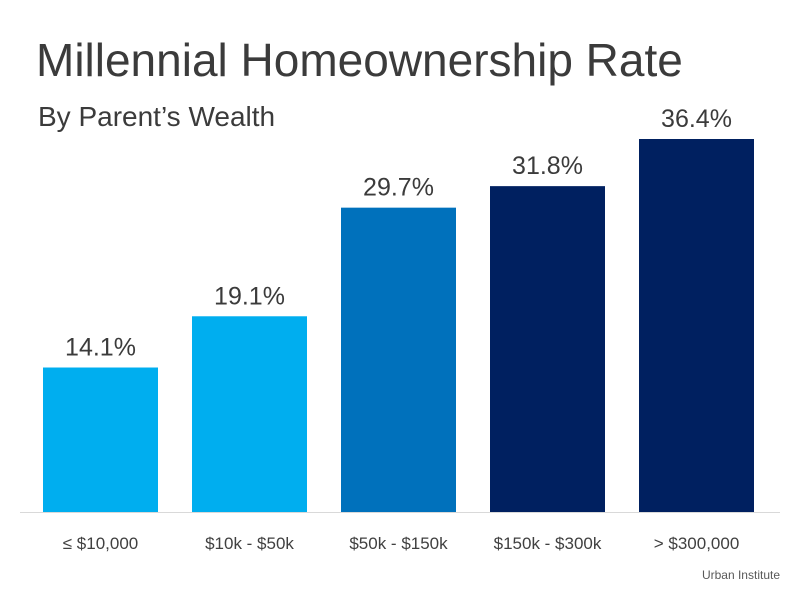 Image resolution: width=800 pixels, height=600 pixels. What do you see at coordinates (398, 543) in the screenshot?
I see `x-tick-label-3: $50k - $150k` at bounding box center [398, 543].